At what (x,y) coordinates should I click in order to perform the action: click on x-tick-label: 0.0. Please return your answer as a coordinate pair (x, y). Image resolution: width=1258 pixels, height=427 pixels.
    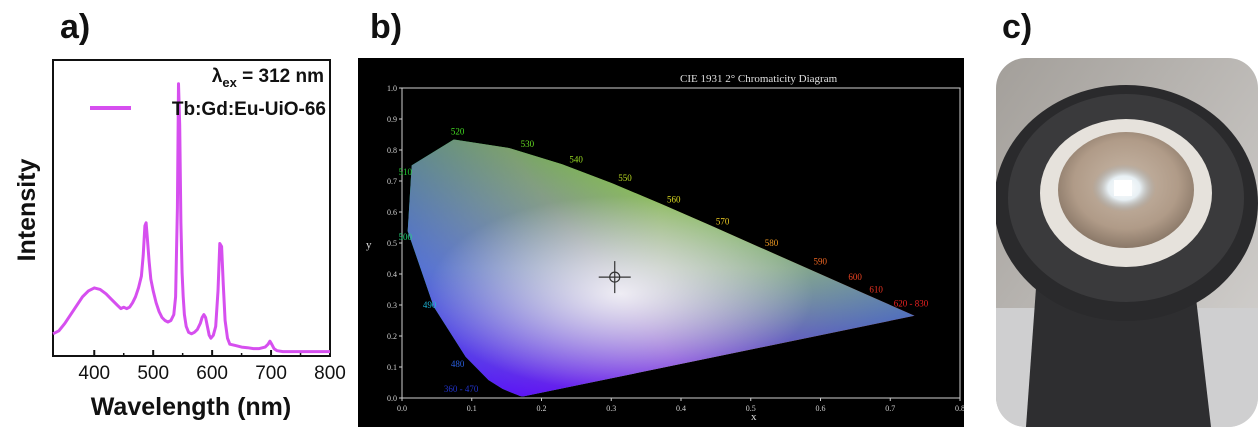
    Looking at the image, I should click on (402, 408).